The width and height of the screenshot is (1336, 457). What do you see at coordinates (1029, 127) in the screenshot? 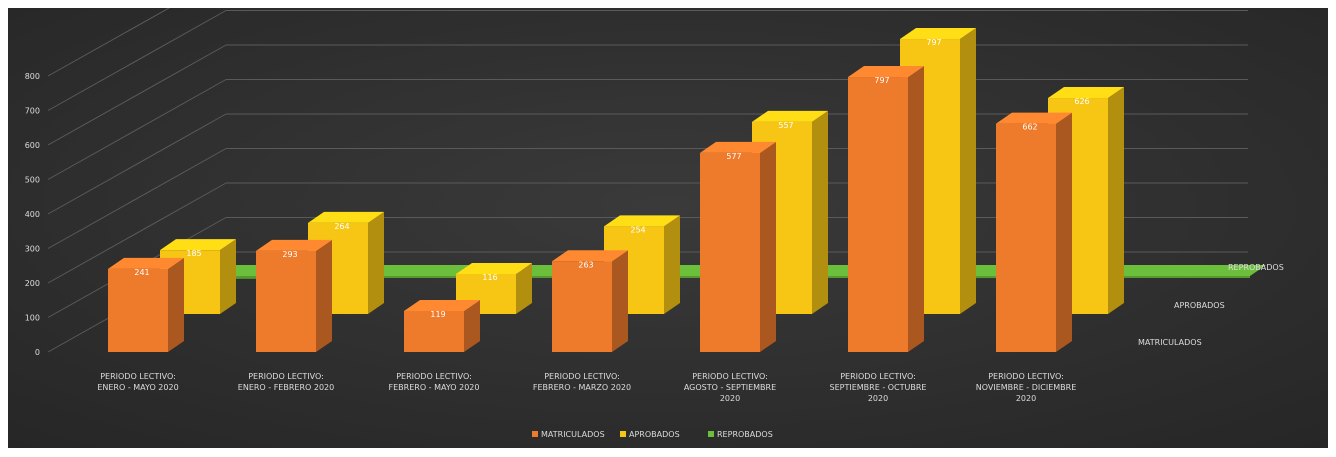
I see `data-label: 662` at bounding box center [1029, 127].